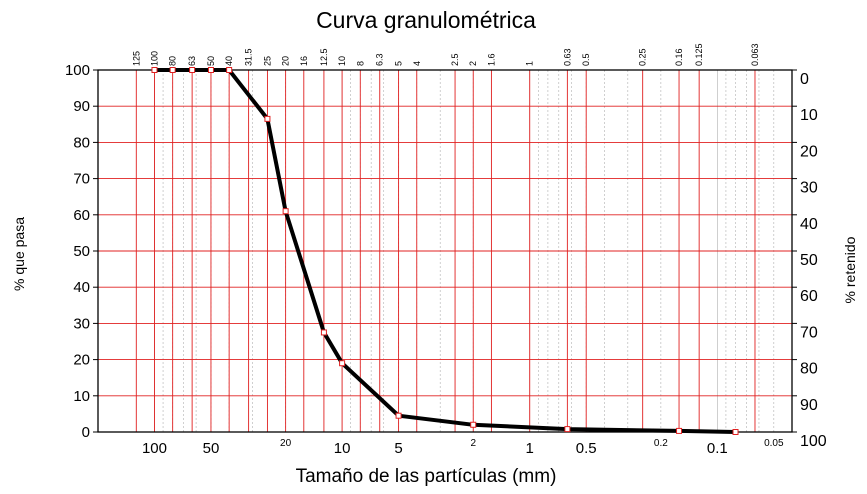 This screenshot has width=867, height=494. Describe the element at coordinates (81, 360) in the screenshot. I see `y-tick-label: 20` at that location.